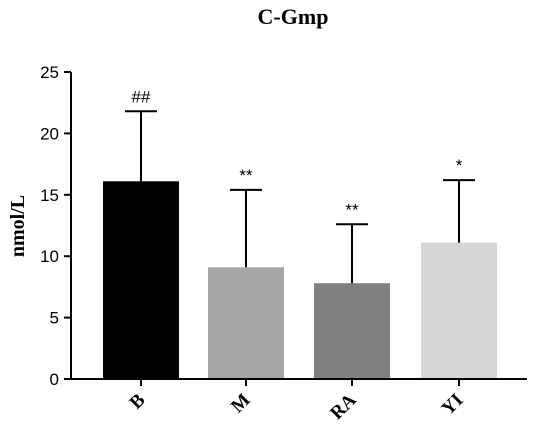 This screenshot has height=432, width=533. I want to click on x-tick-label-ra: RA, so click(343, 406).